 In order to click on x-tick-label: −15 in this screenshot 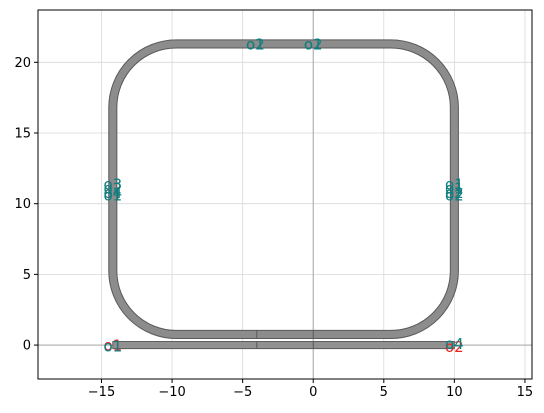, I will do `click(101, 392)`.